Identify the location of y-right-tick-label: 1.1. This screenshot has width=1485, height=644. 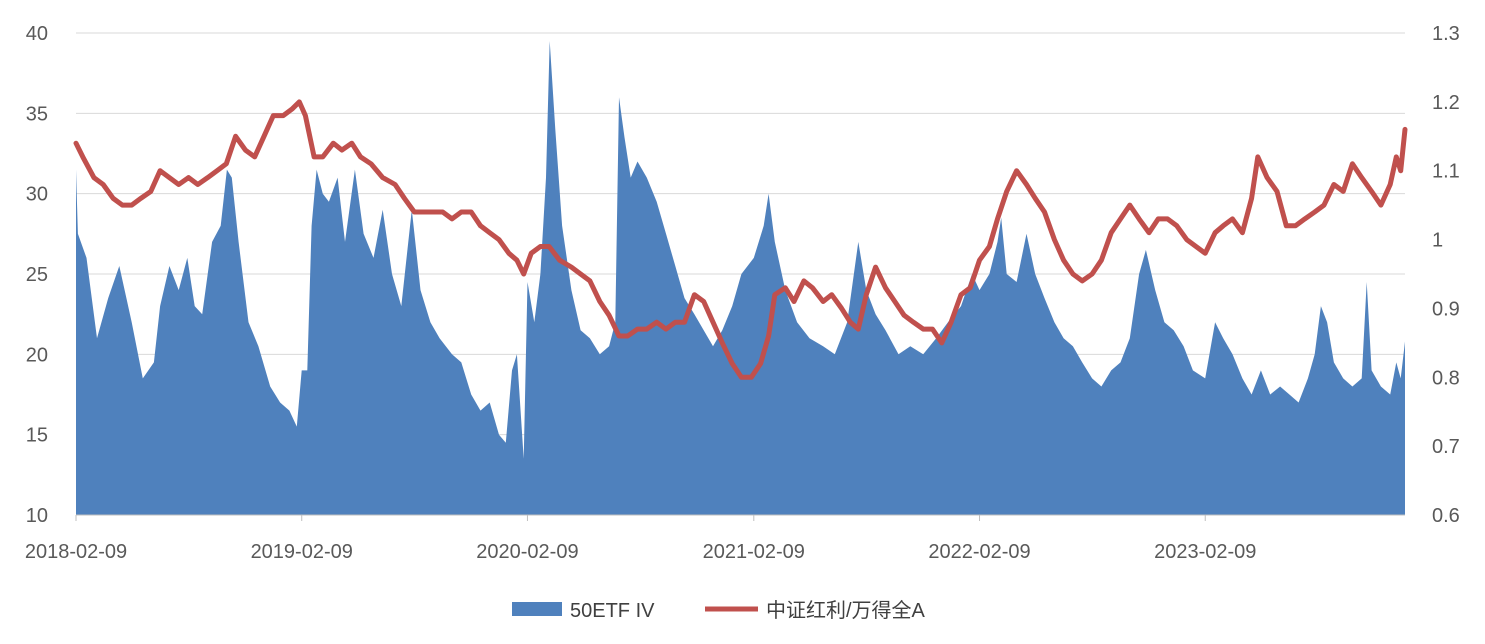
(1446, 172).